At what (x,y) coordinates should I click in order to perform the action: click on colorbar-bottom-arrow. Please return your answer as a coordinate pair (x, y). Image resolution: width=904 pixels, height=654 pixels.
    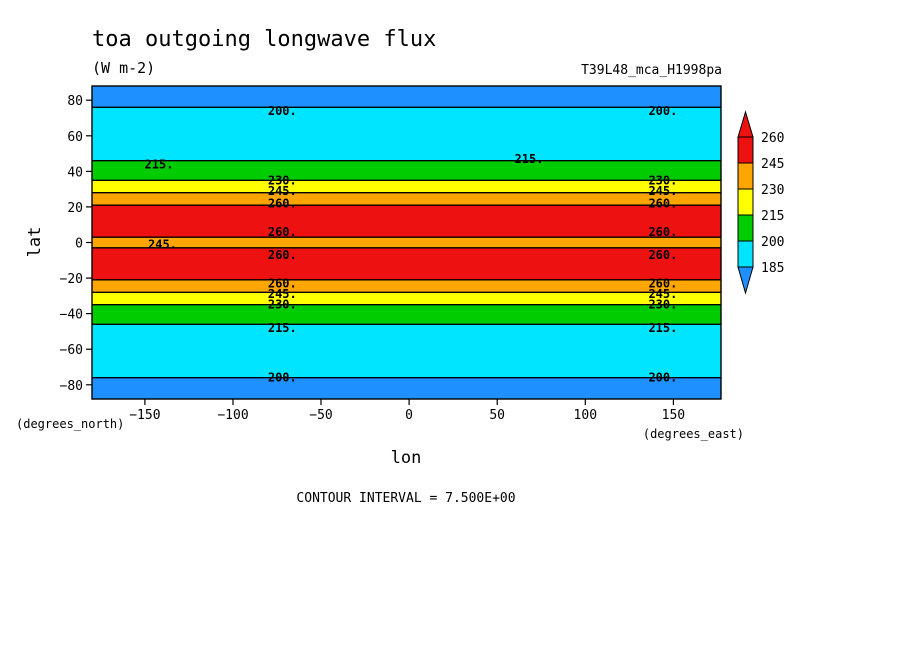
    Looking at the image, I should click on (745, 280).